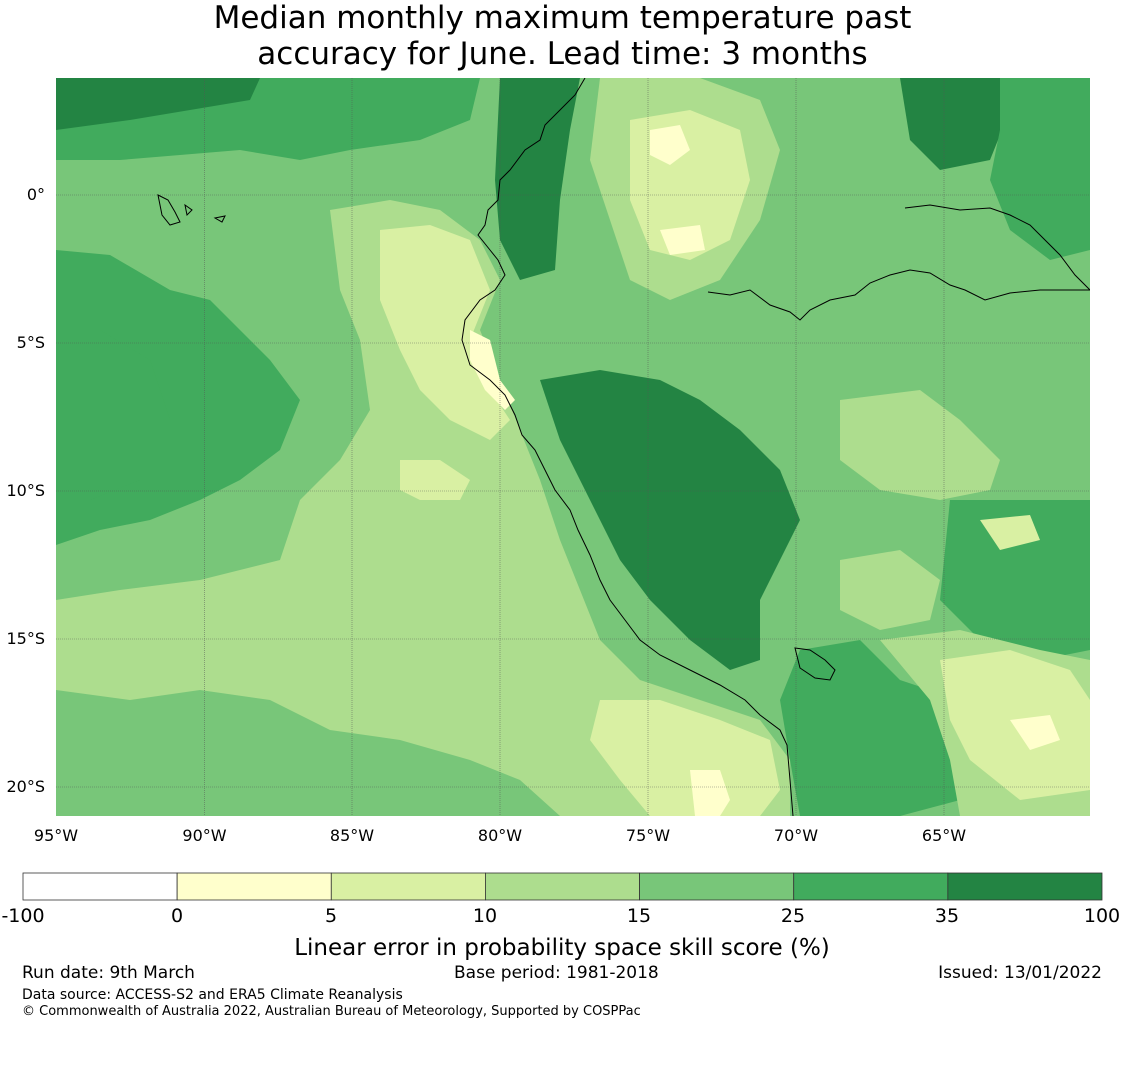  What do you see at coordinates (113, 415) in the screenshot?
I see `region-ocean-west-dark` at bounding box center [113, 415].